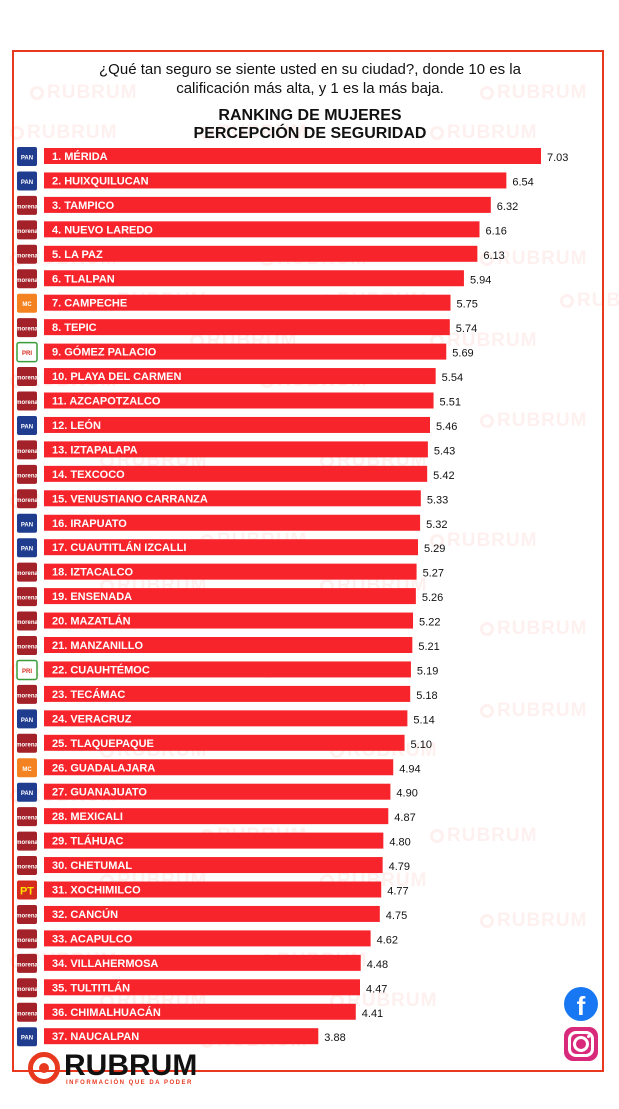 The image size is (619, 1109). What do you see at coordinates (91, 987) in the screenshot?
I see `category-label: 35. TULTITLÁN` at bounding box center [91, 987].